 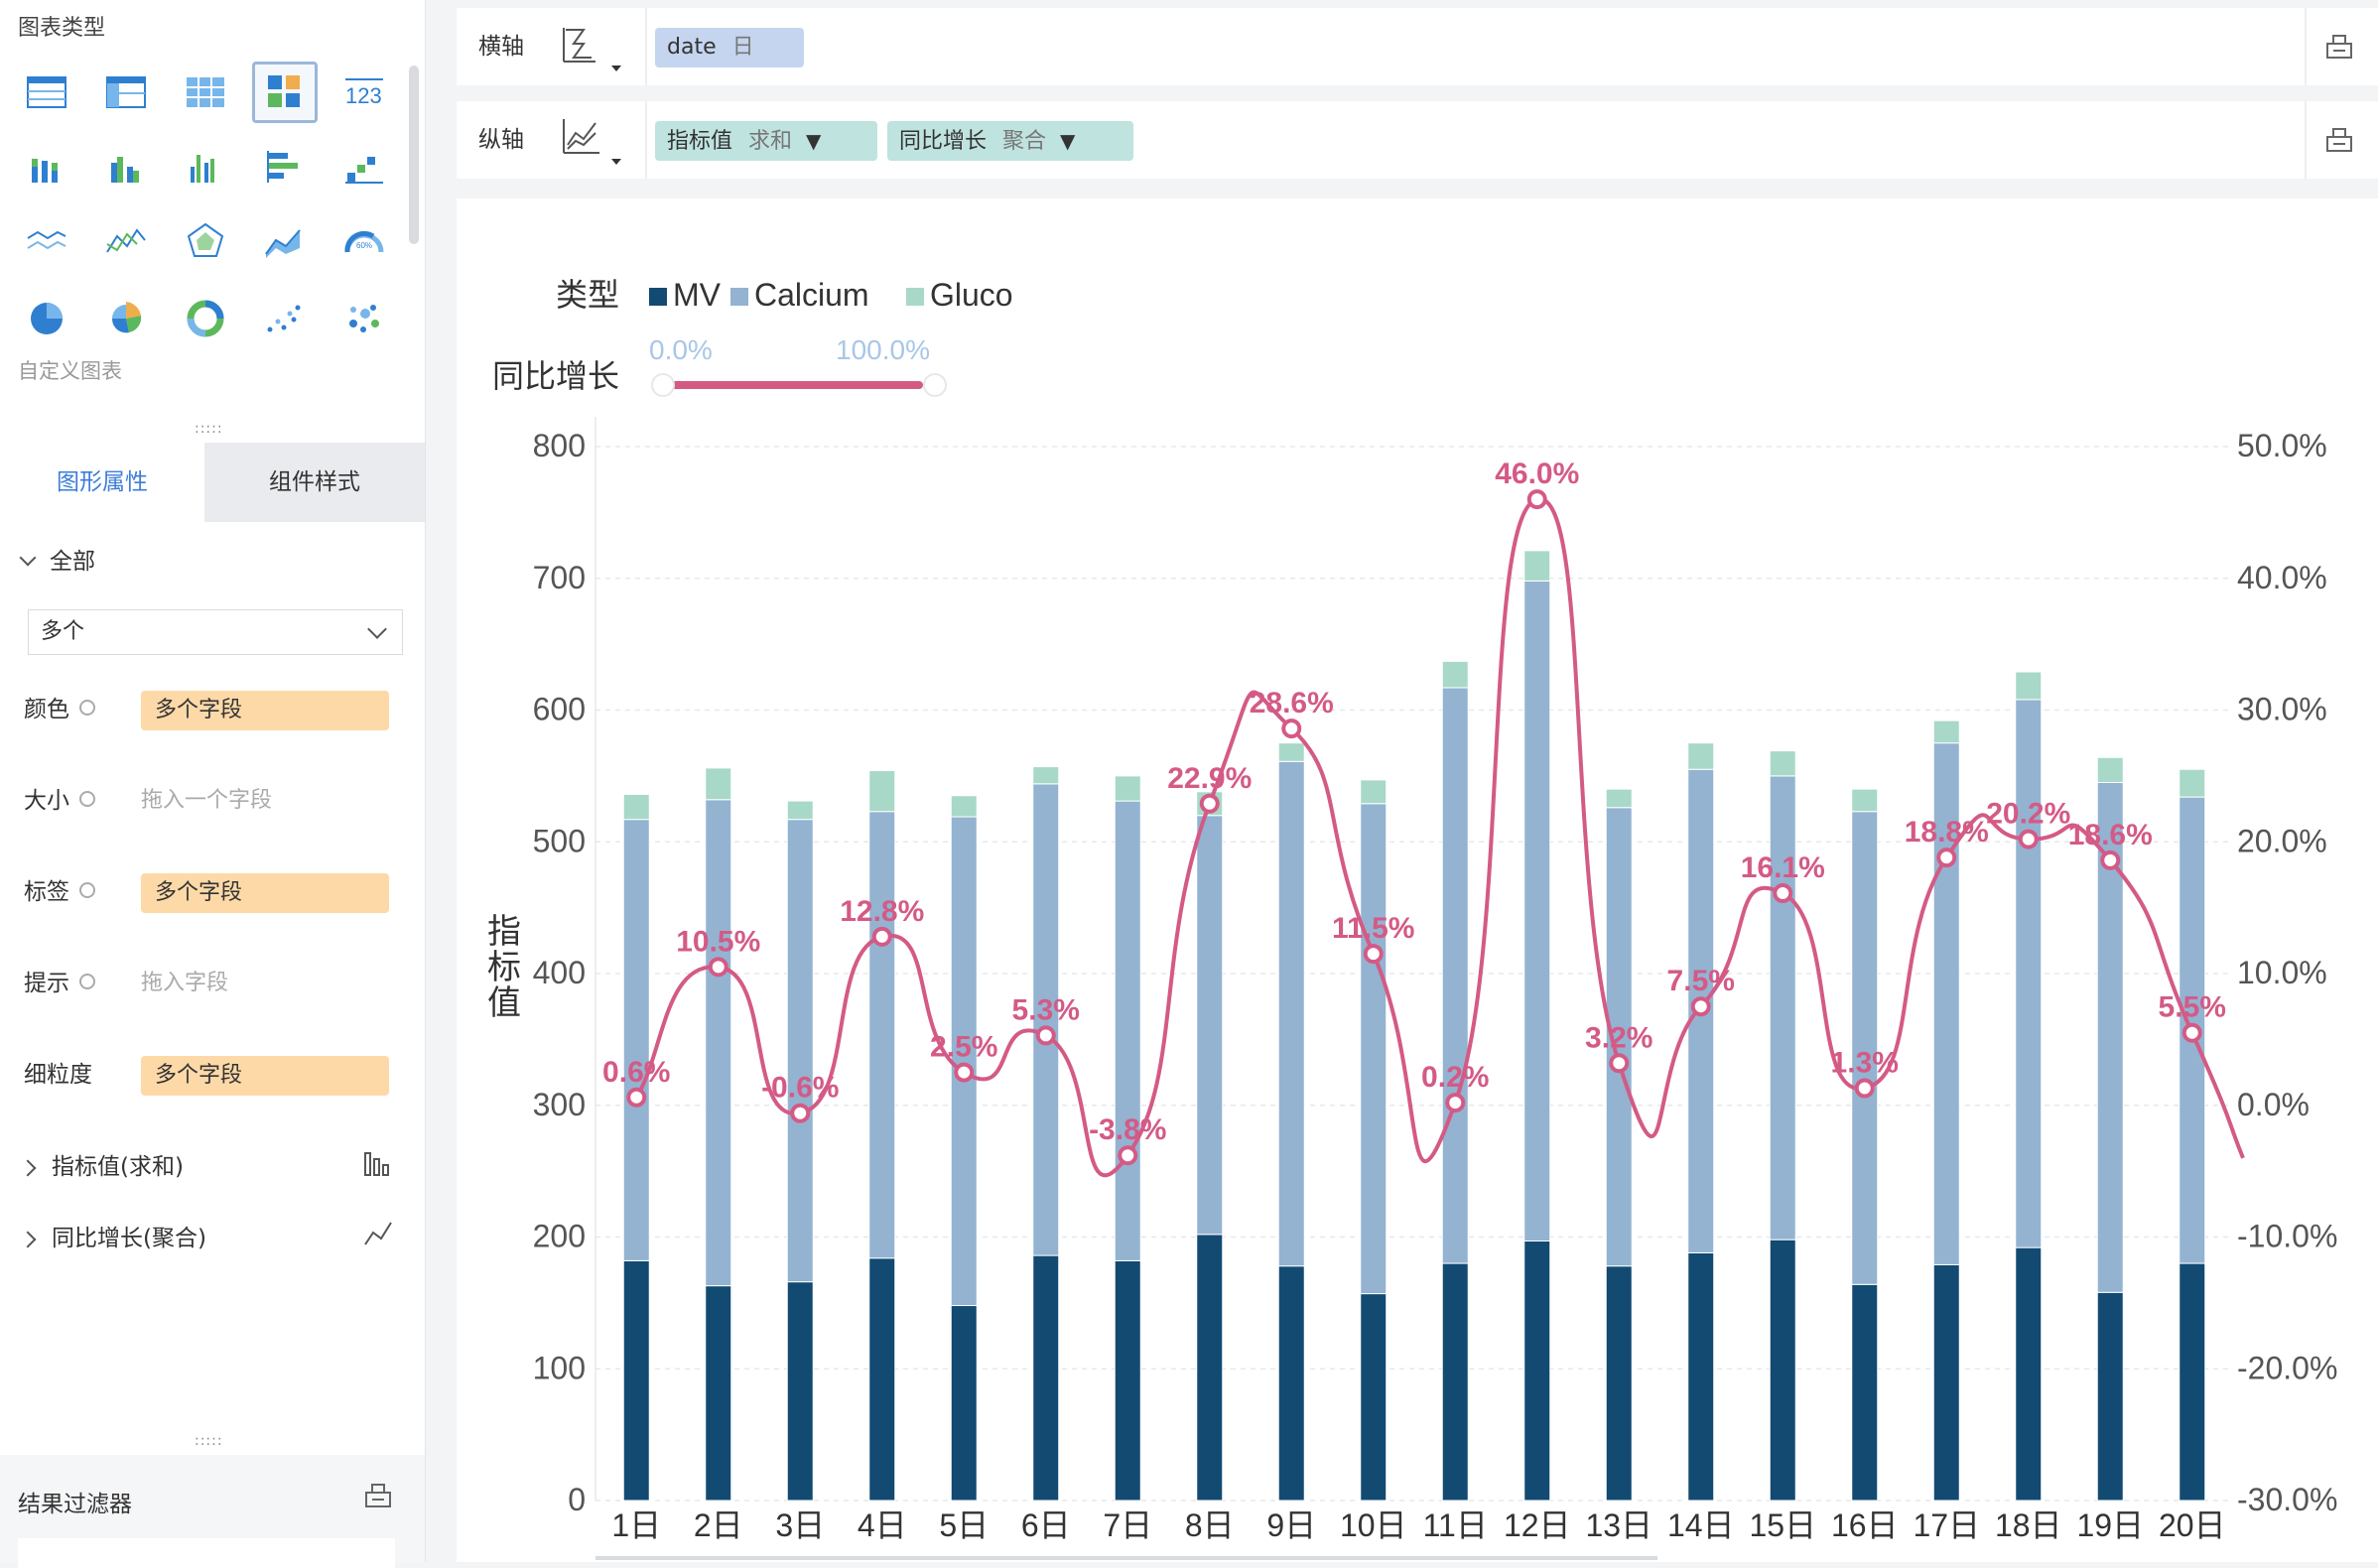 What do you see at coordinates (70, 371) in the screenshot?
I see `custom-chart-label: 自定义图表` at bounding box center [70, 371].